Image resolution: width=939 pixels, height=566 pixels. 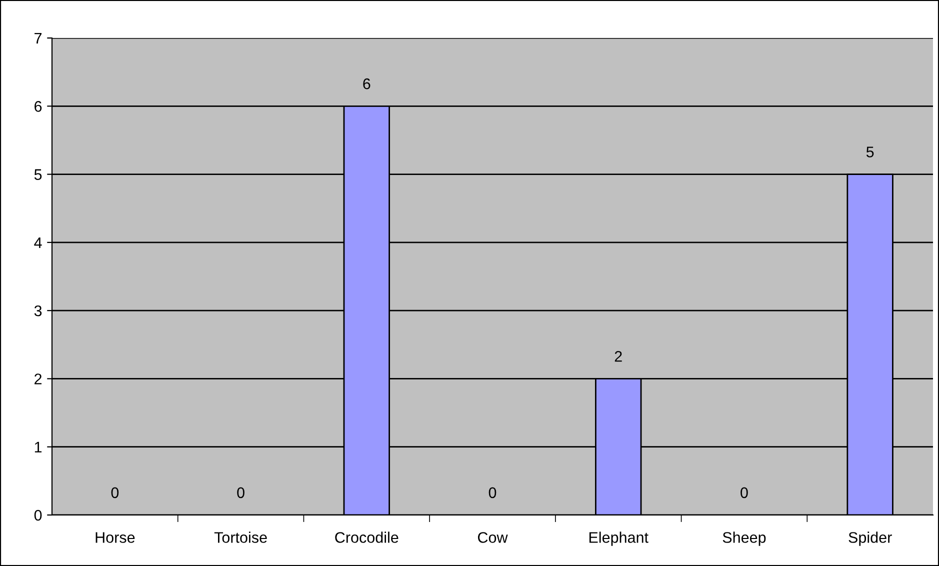 What do you see at coordinates (870, 539) in the screenshot?
I see `x-tick-label: Spider` at bounding box center [870, 539].